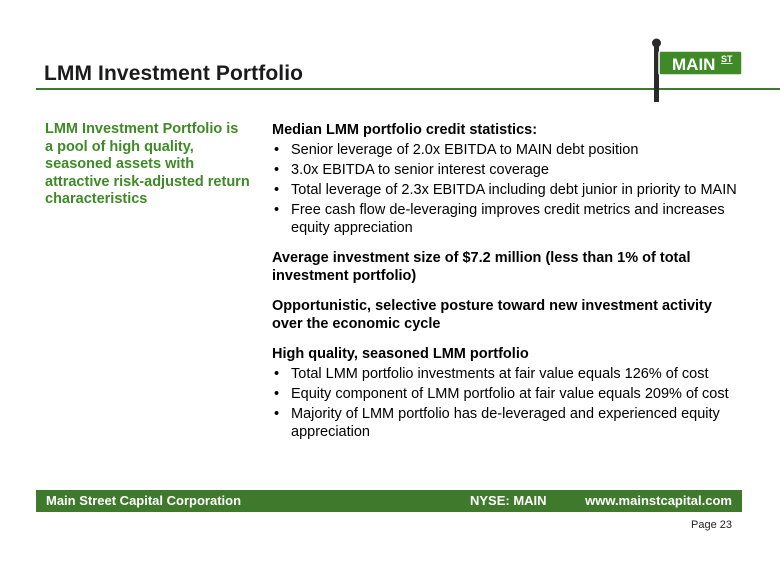 The image size is (780, 585). What do you see at coordinates (508, 500) in the screenshot?
I see `footer-ticker: NYSE: MAIN` at bounding box center [508, 500].